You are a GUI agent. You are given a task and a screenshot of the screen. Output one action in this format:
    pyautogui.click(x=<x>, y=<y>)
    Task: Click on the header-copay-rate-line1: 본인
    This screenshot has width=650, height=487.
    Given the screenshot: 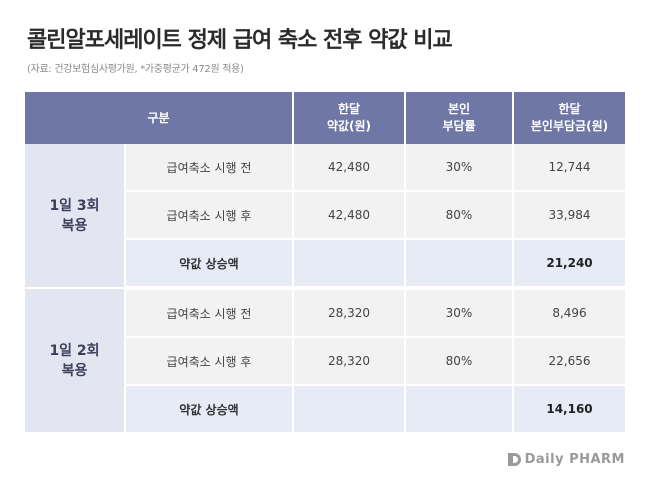 What is the action you would take?
    pyautogui.click(x=459, y=109)
    